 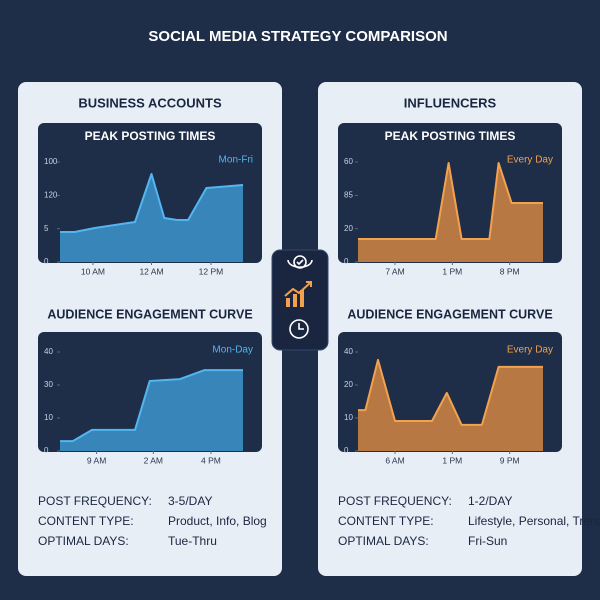 I want to click on x-tick-label: 4 PM, so click(x=211, y=460).